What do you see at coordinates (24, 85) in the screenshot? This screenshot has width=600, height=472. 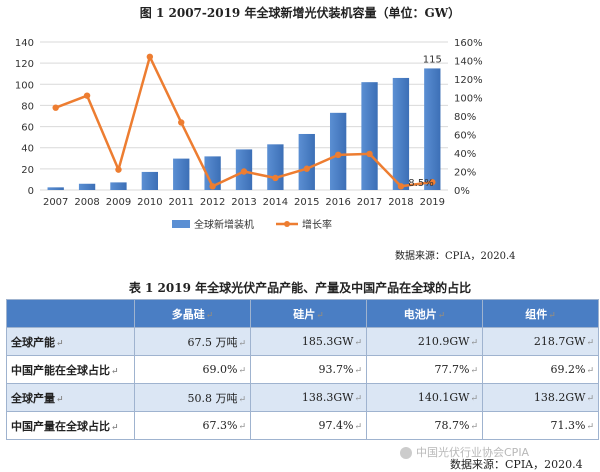 I see `y-left-tick-label: 100` at bounding box center [24, 85].